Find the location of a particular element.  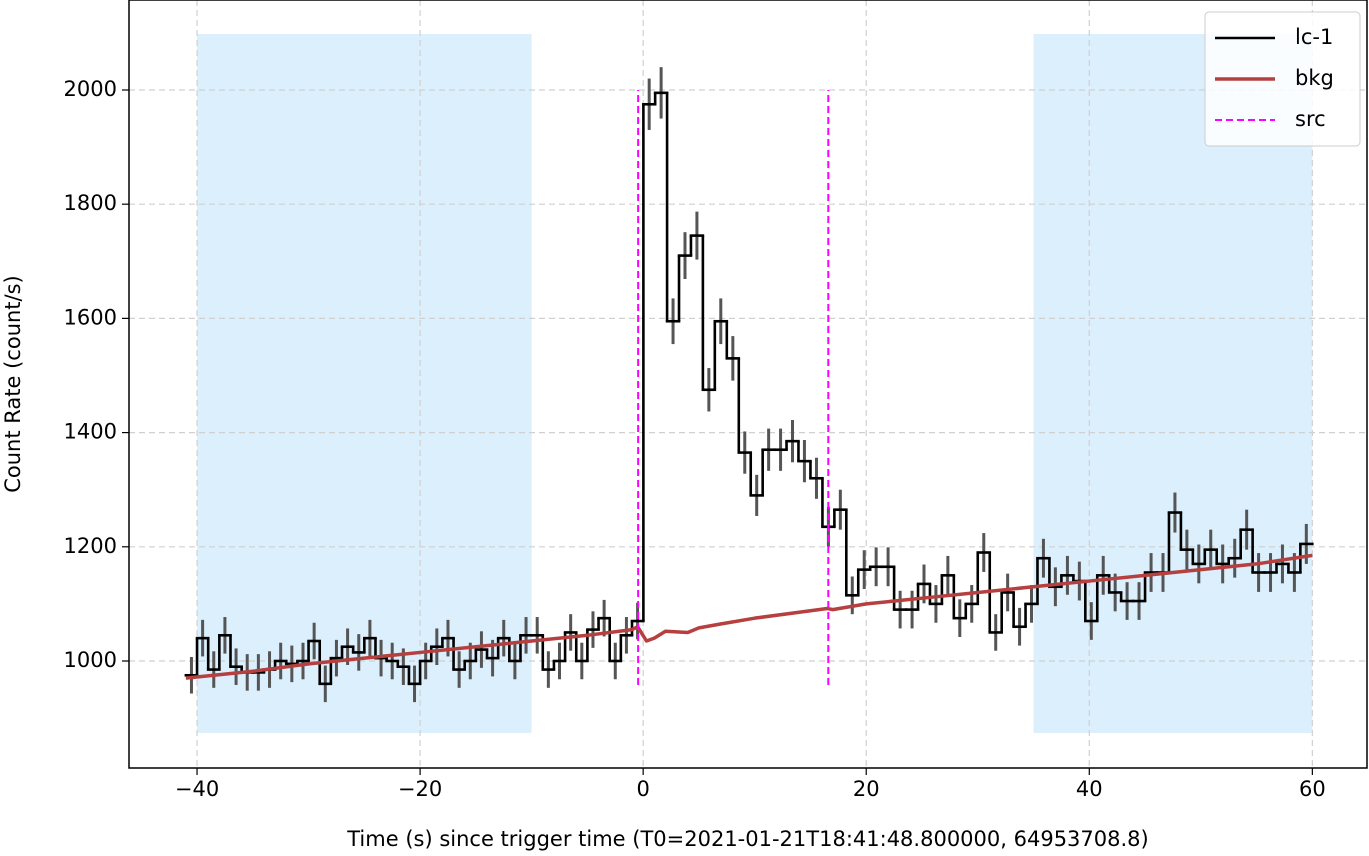

legend-label: src is located at coordinates (1310, 119).